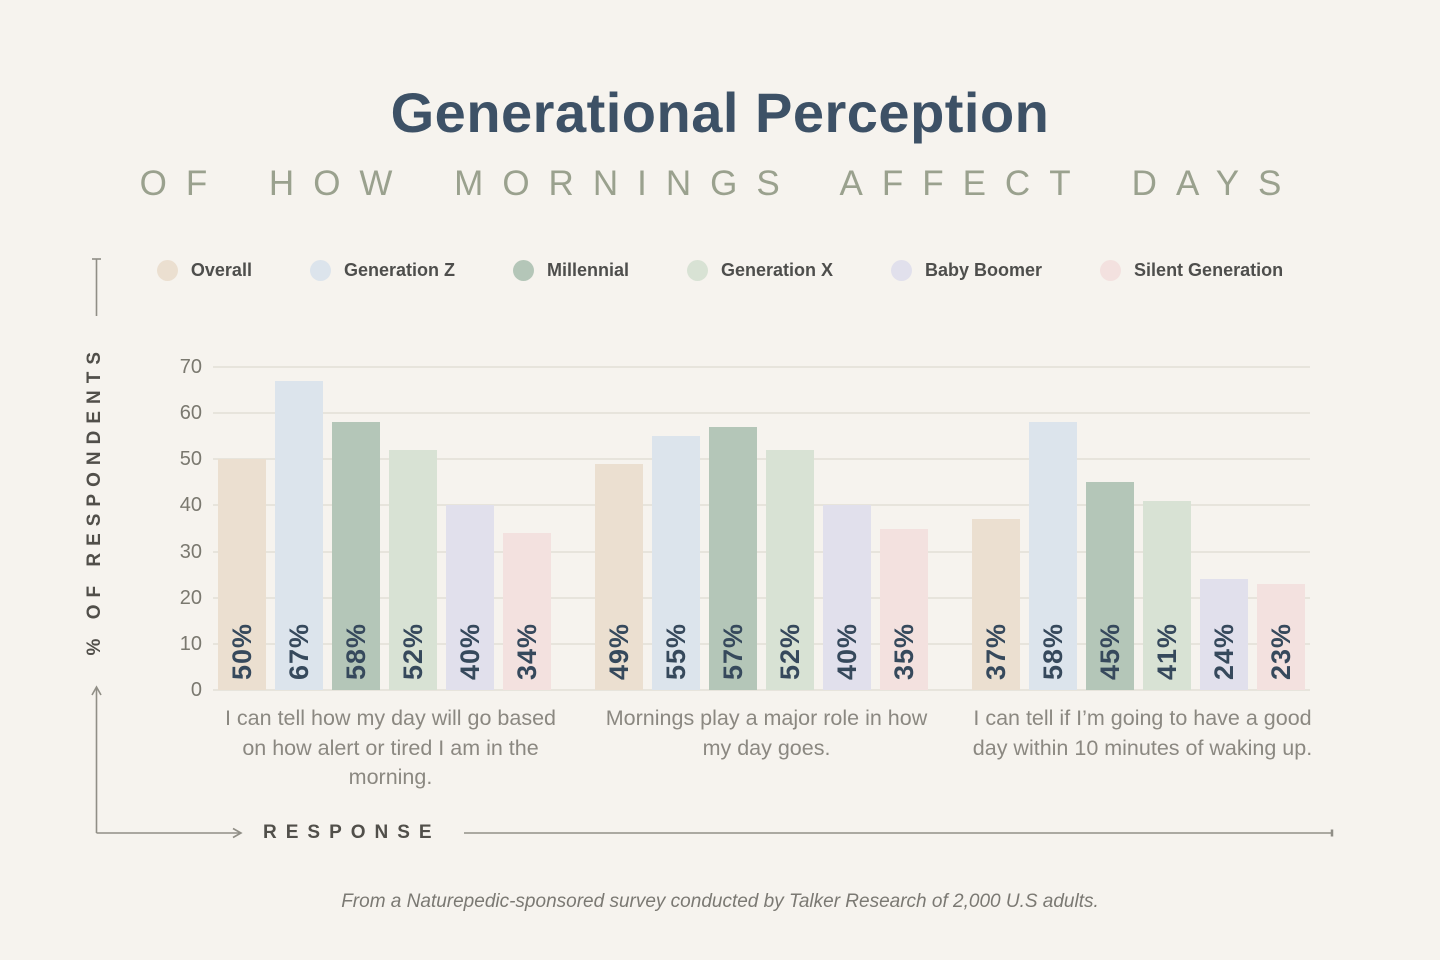  I want to click on bar-value-label-wrap: 23%, so click(1281, 651).